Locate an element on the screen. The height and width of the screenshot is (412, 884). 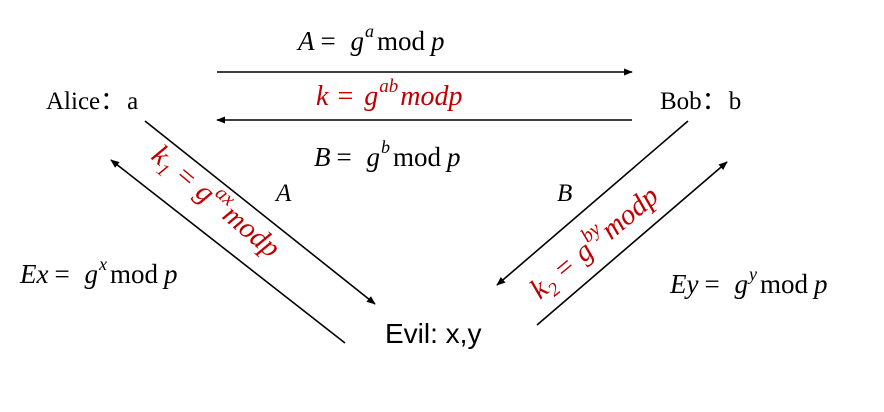
formula-alice-public: A = ga mod p is located at coordinates (370, 38).